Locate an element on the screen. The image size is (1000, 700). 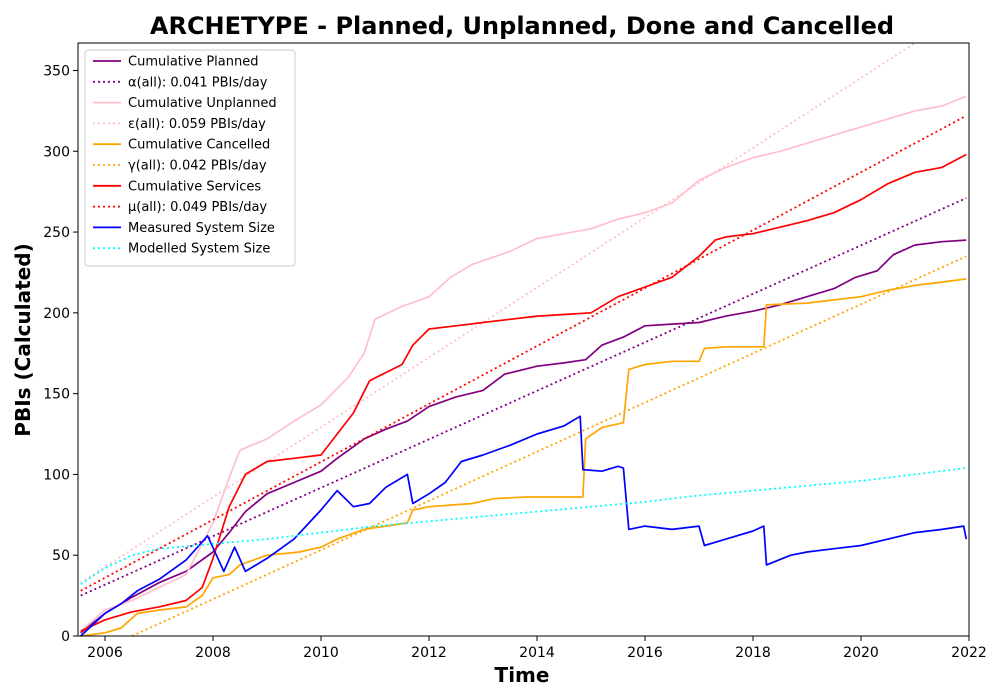
y-tick-label: 250 is located at coordinates (56, 233).